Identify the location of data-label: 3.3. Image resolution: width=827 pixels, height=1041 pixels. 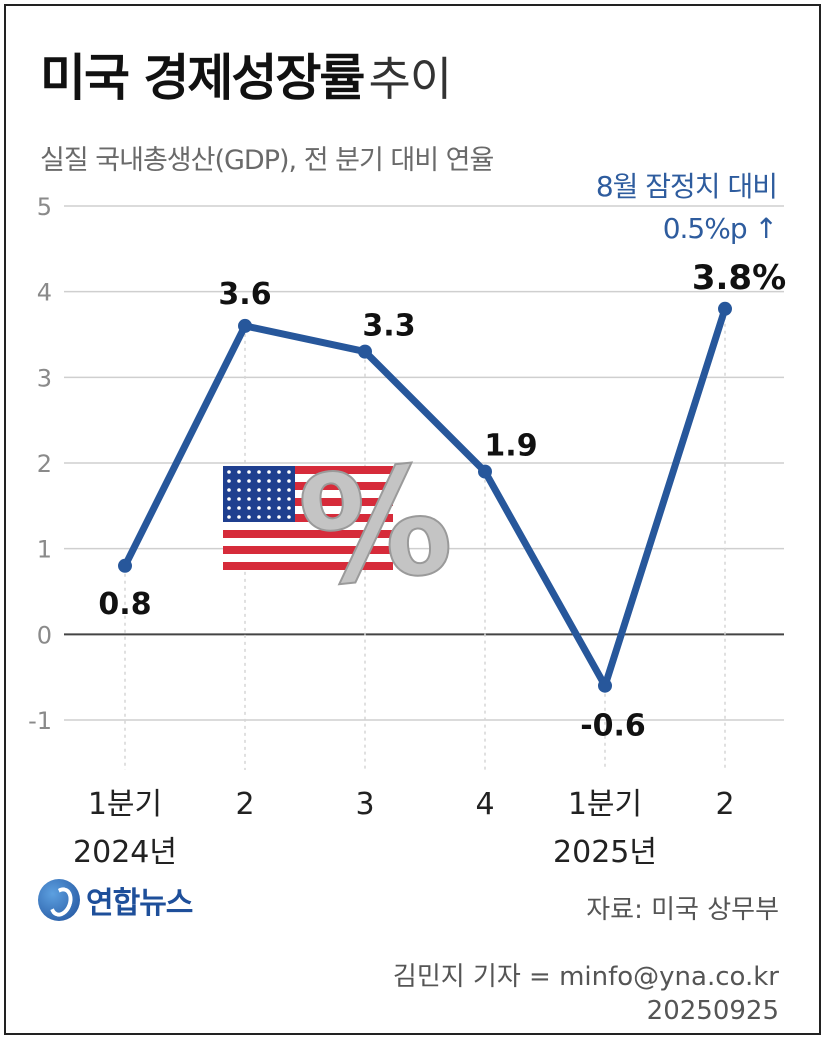
(388, 326).